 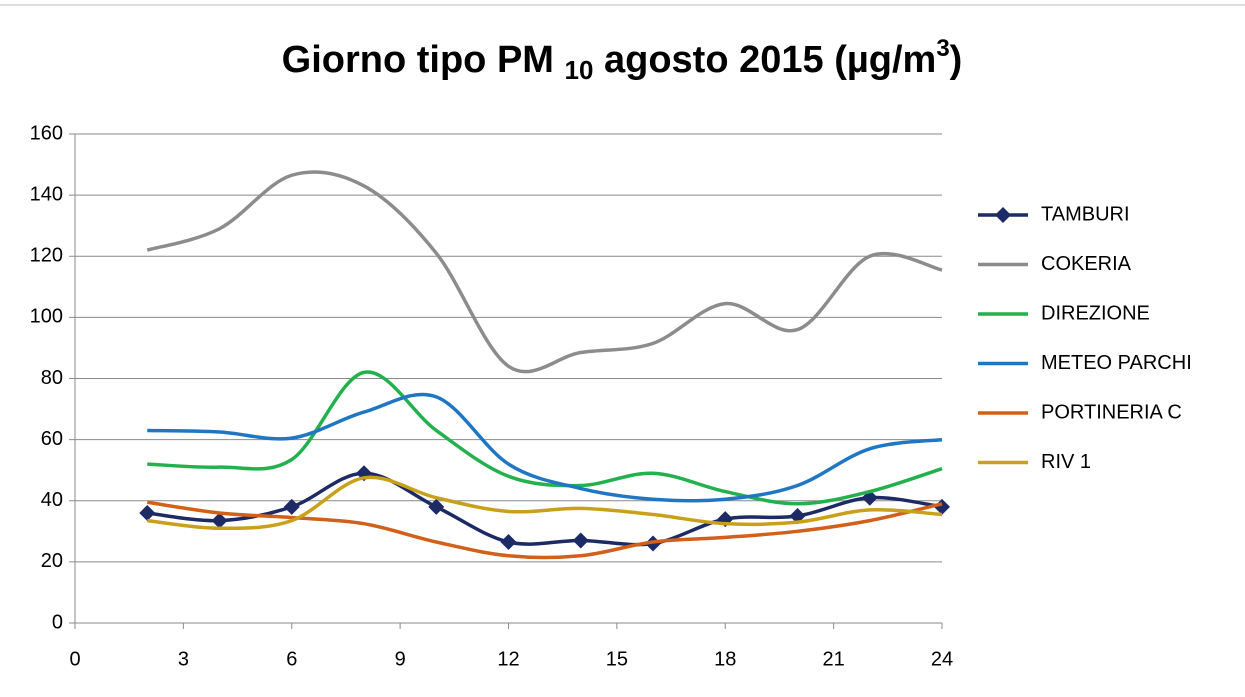 I want to click on x-tick-label: 6, so click(x=291, y=659).